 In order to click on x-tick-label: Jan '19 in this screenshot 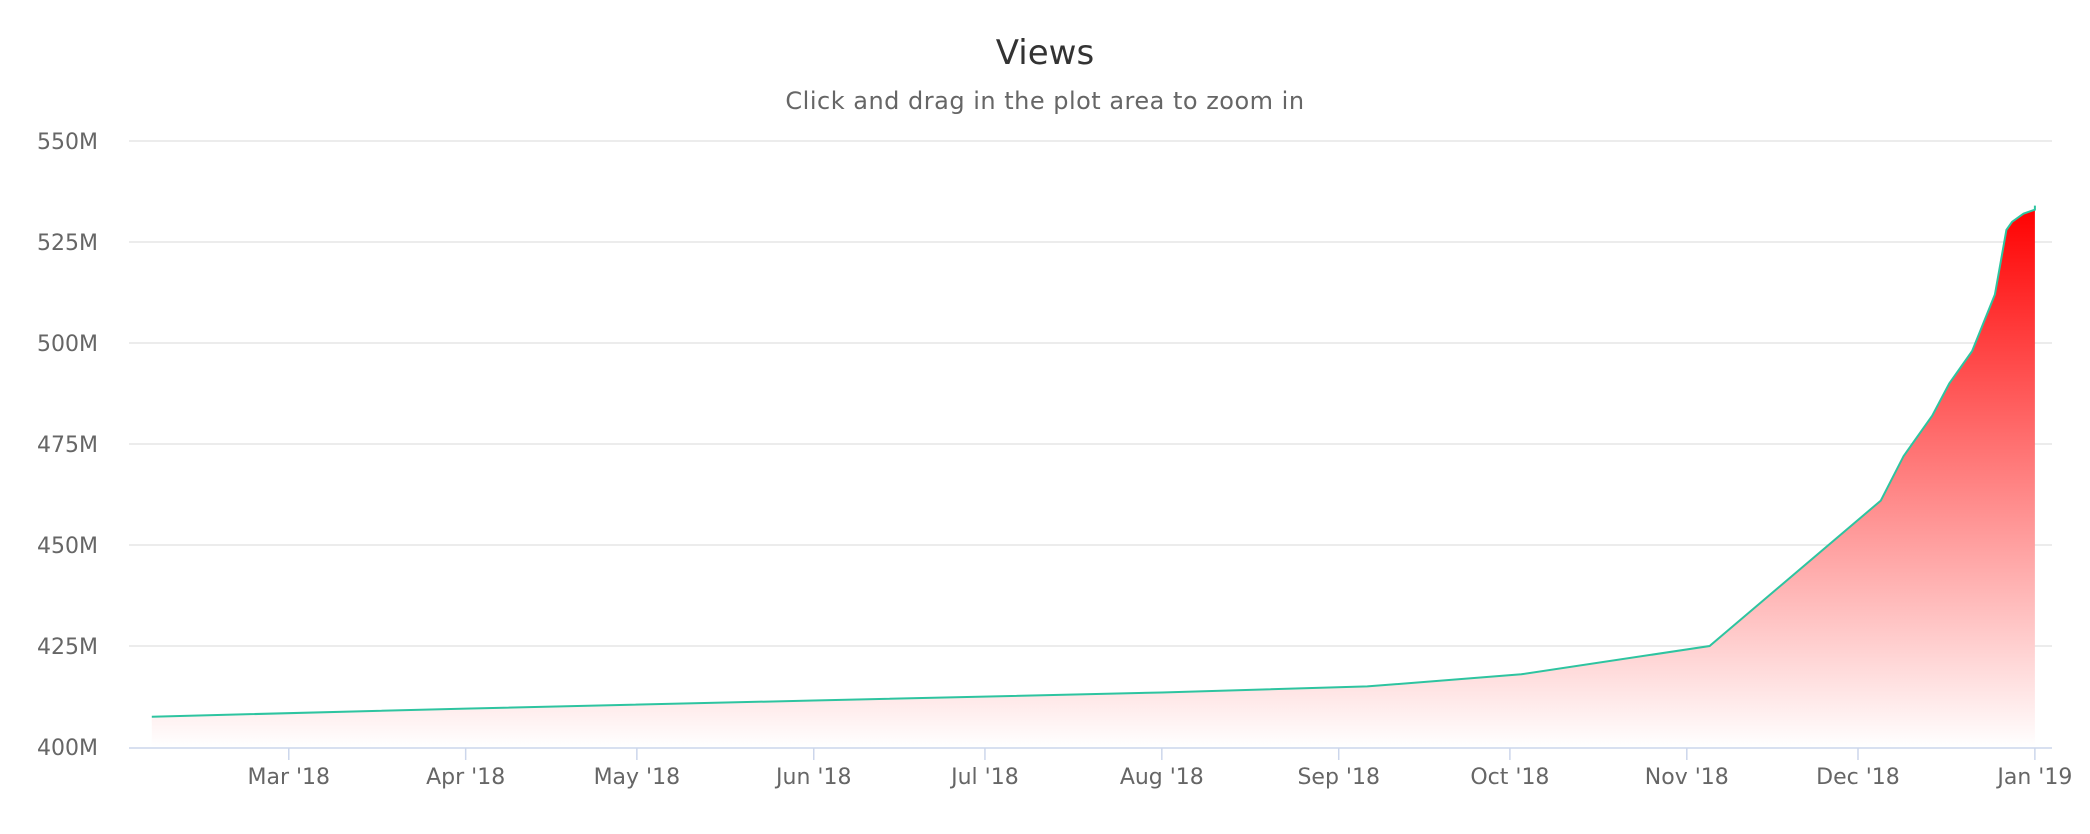, I will do `click(2033, 777)`.